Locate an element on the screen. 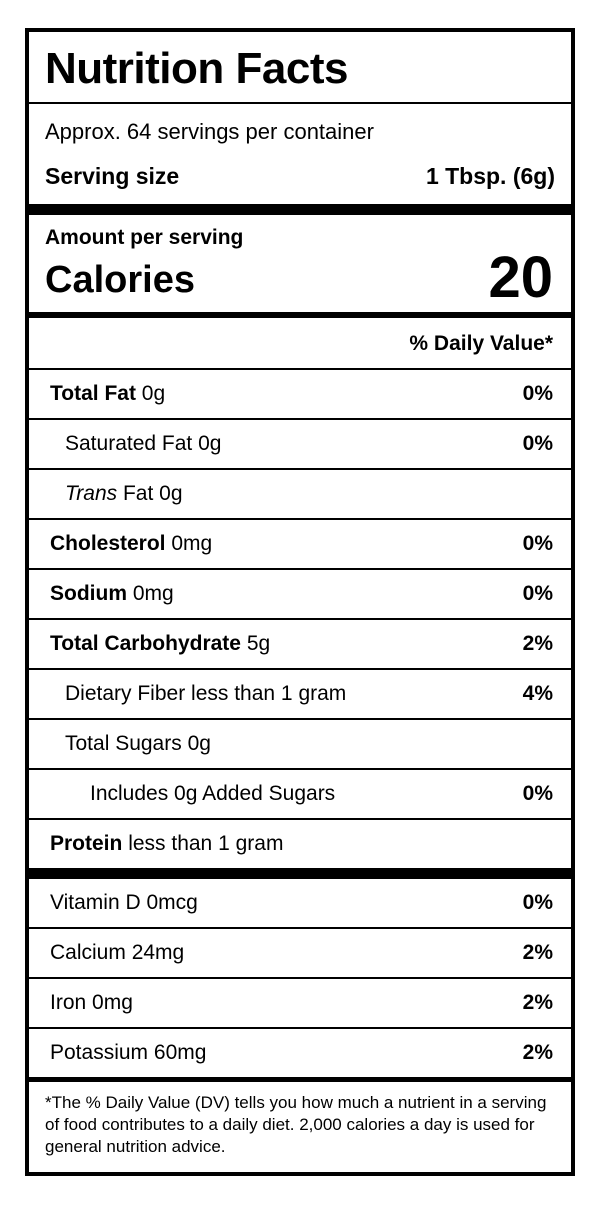  serving-size-label: Serving size is located at coordinates (112, 175).